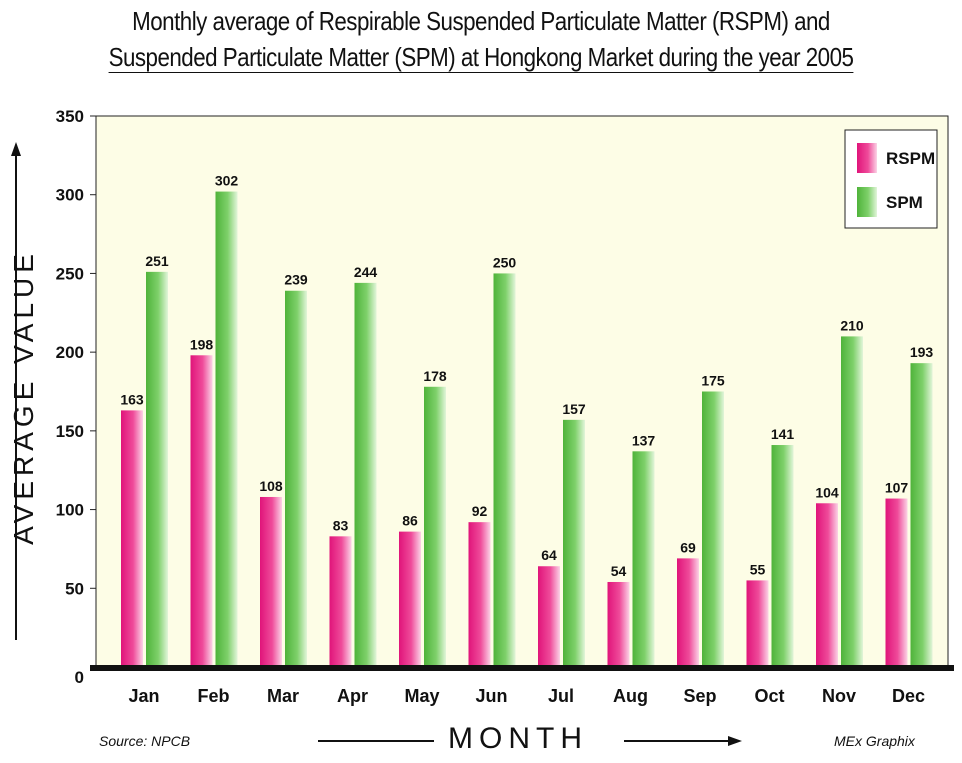  What do you see at coordinates (505, 262) in the screenshot?
I see `data-label-spm-jun: 250` at bounding box center [505, 262].